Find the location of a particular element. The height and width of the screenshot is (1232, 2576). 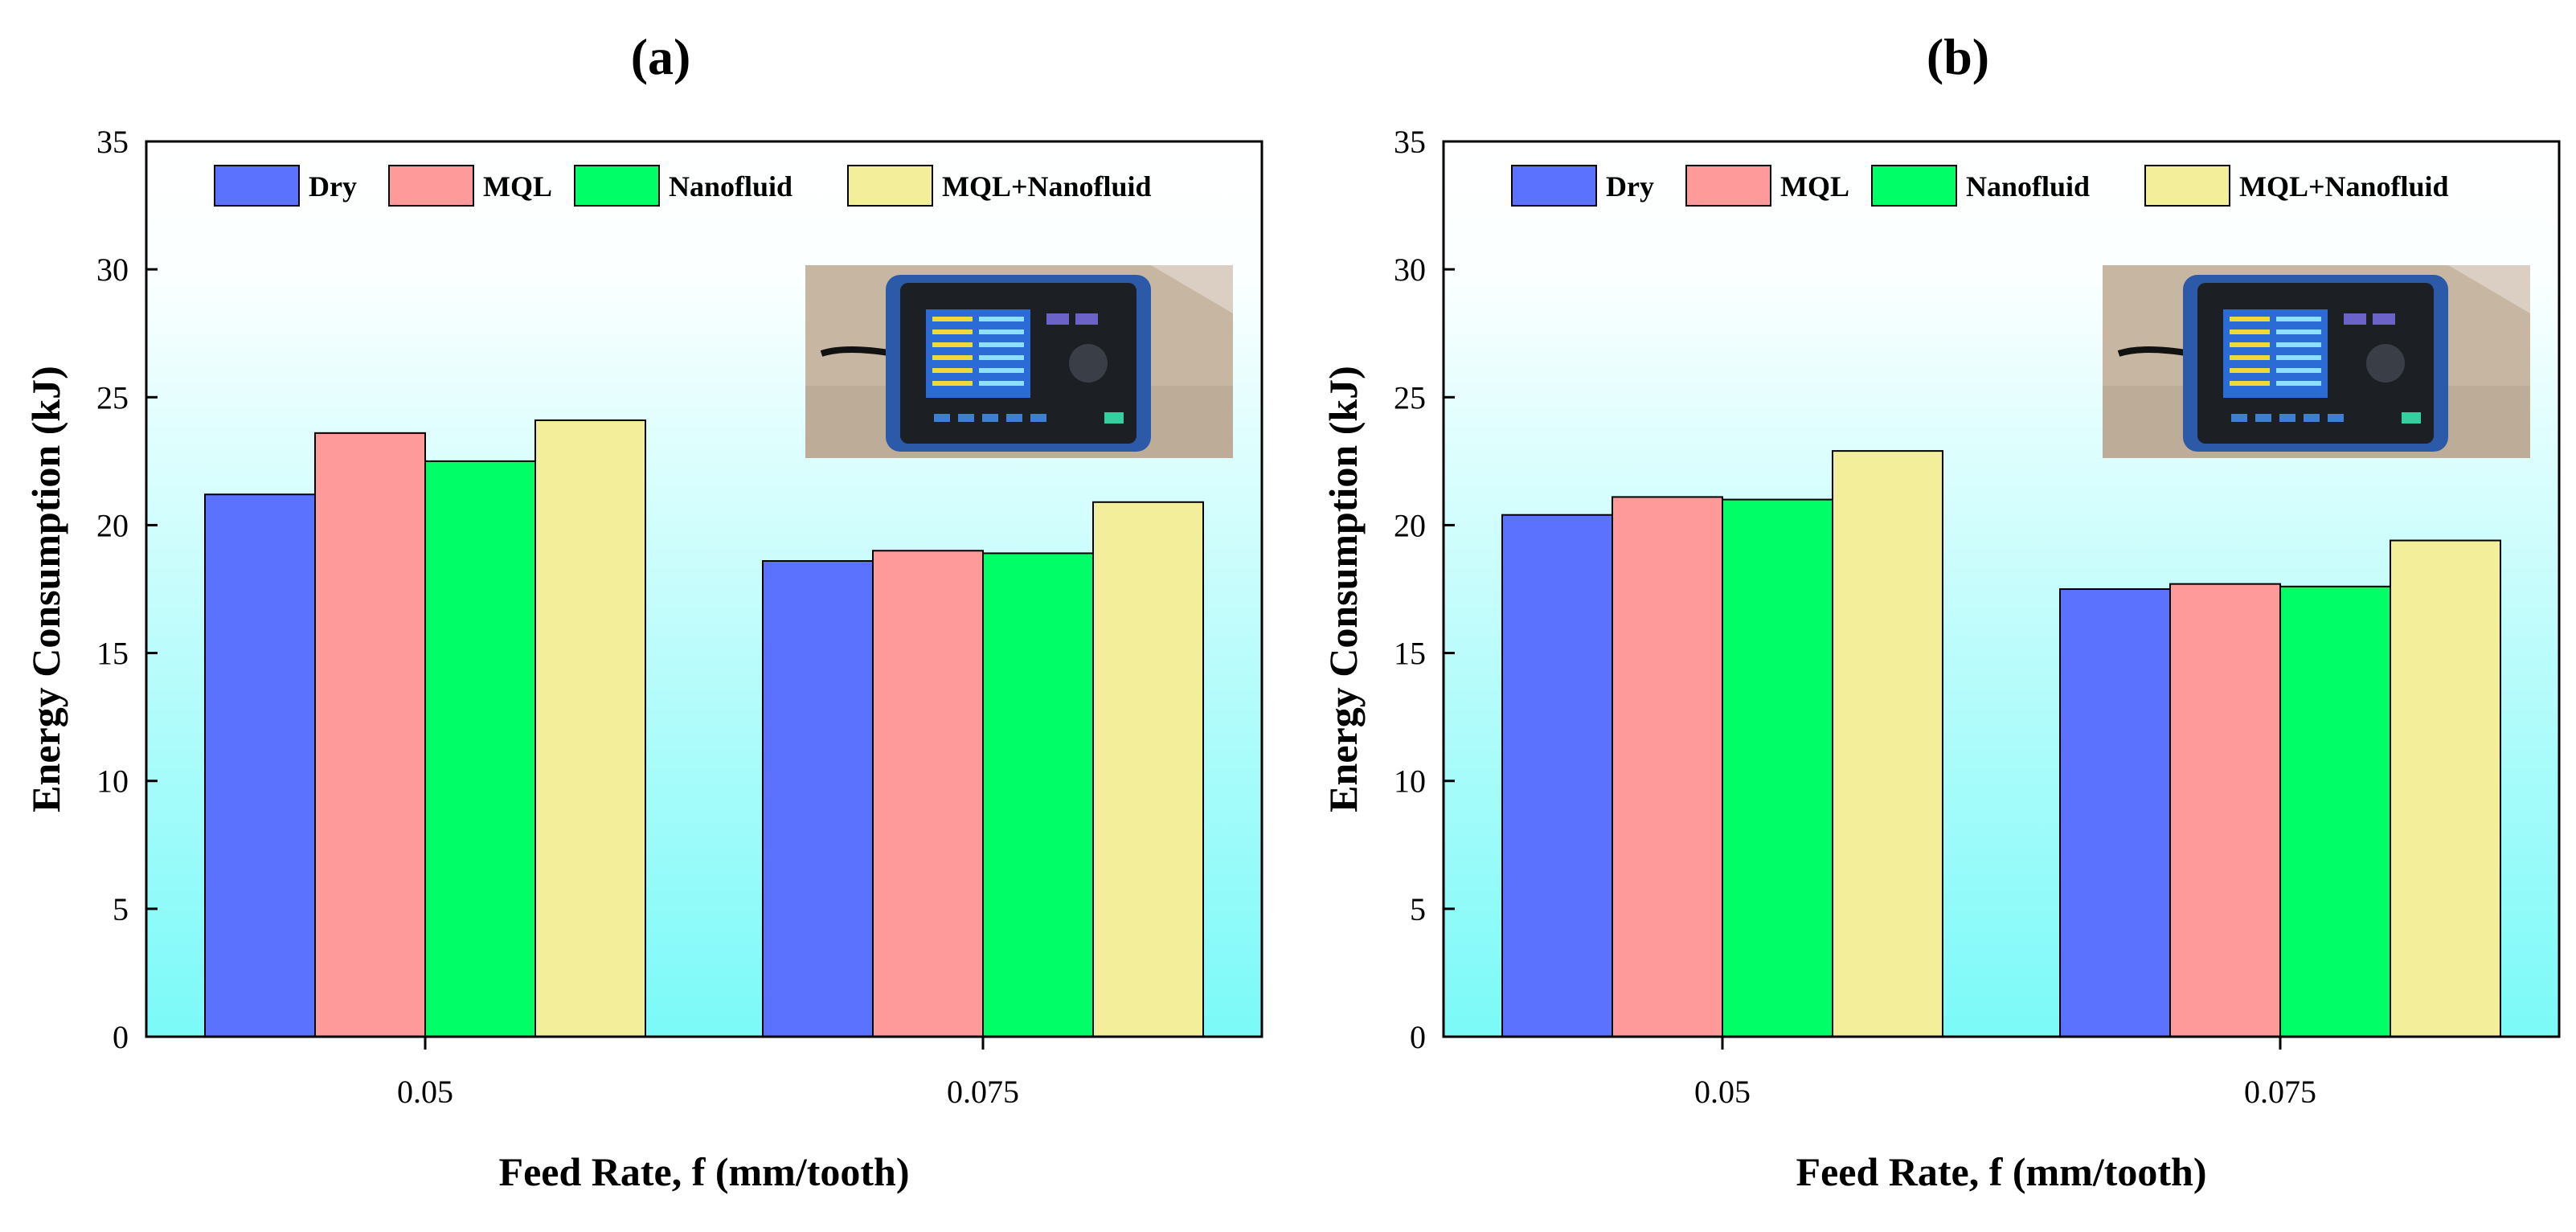

bar-mql-0.05 is located at coordinates (1667, 767).